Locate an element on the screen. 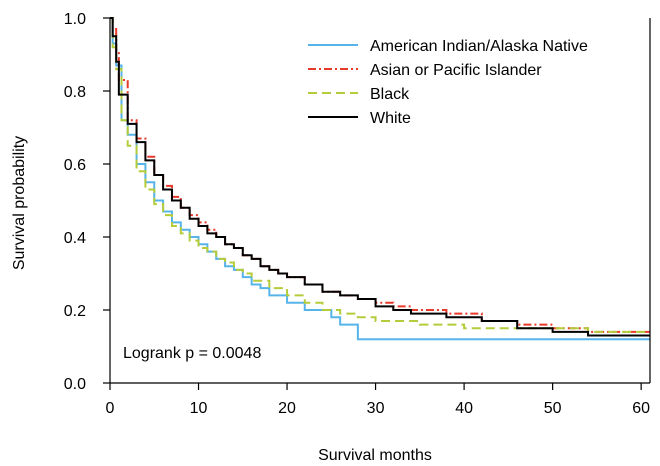 The width and height of the screenshot is (660, 466). x-tick-label: 30 is located at coordinates (376, 408).